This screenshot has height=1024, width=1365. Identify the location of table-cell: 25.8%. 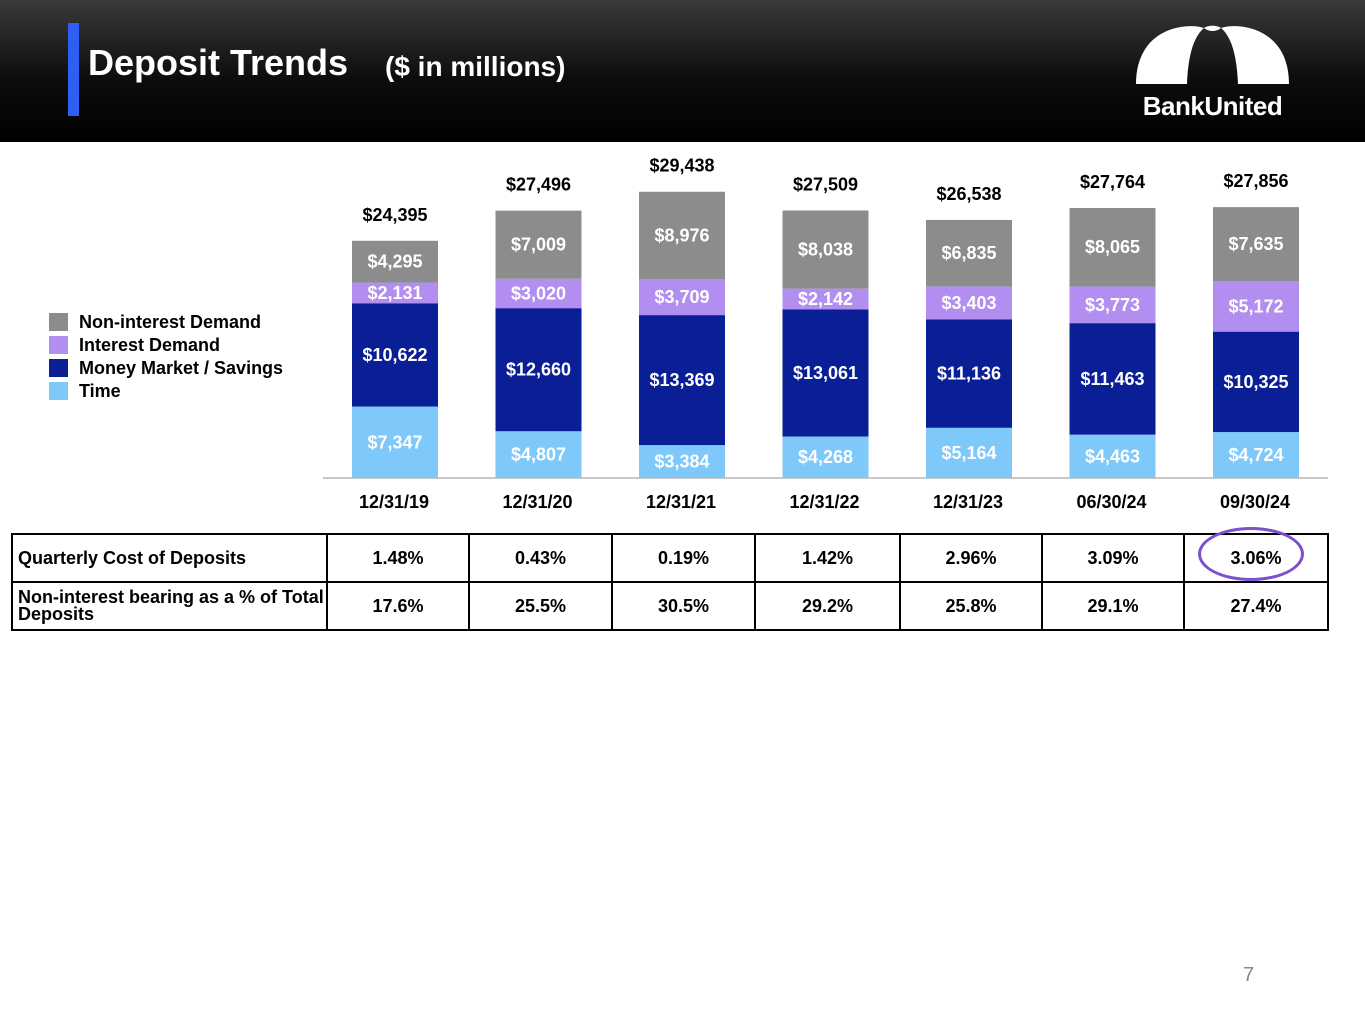
(971, 606).